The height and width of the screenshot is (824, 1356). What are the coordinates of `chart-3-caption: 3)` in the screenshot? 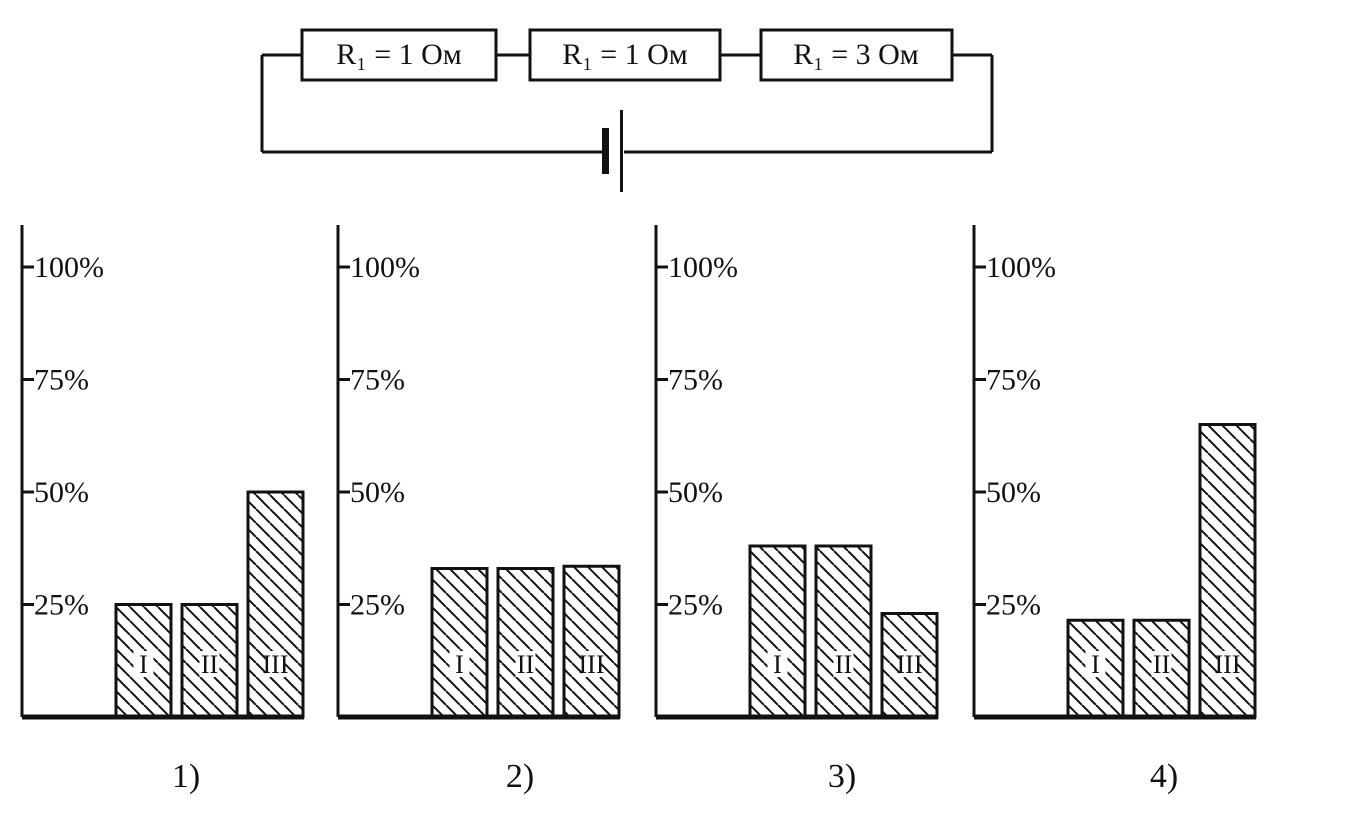 It's located at (842, 776).